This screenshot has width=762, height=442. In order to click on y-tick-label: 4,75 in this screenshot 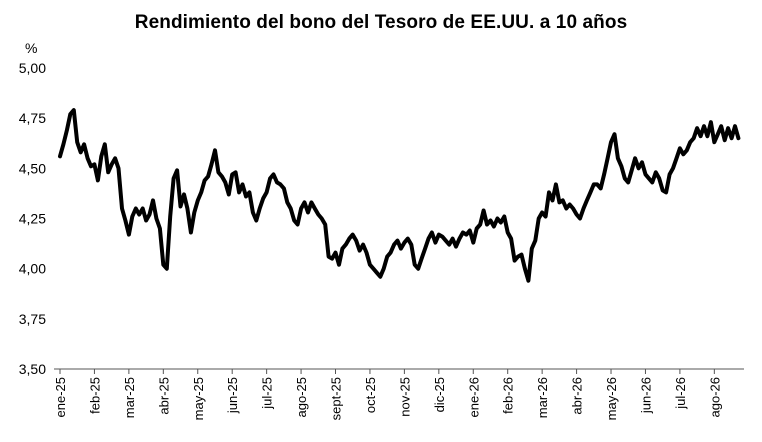, I will do `click(32, 118)`.